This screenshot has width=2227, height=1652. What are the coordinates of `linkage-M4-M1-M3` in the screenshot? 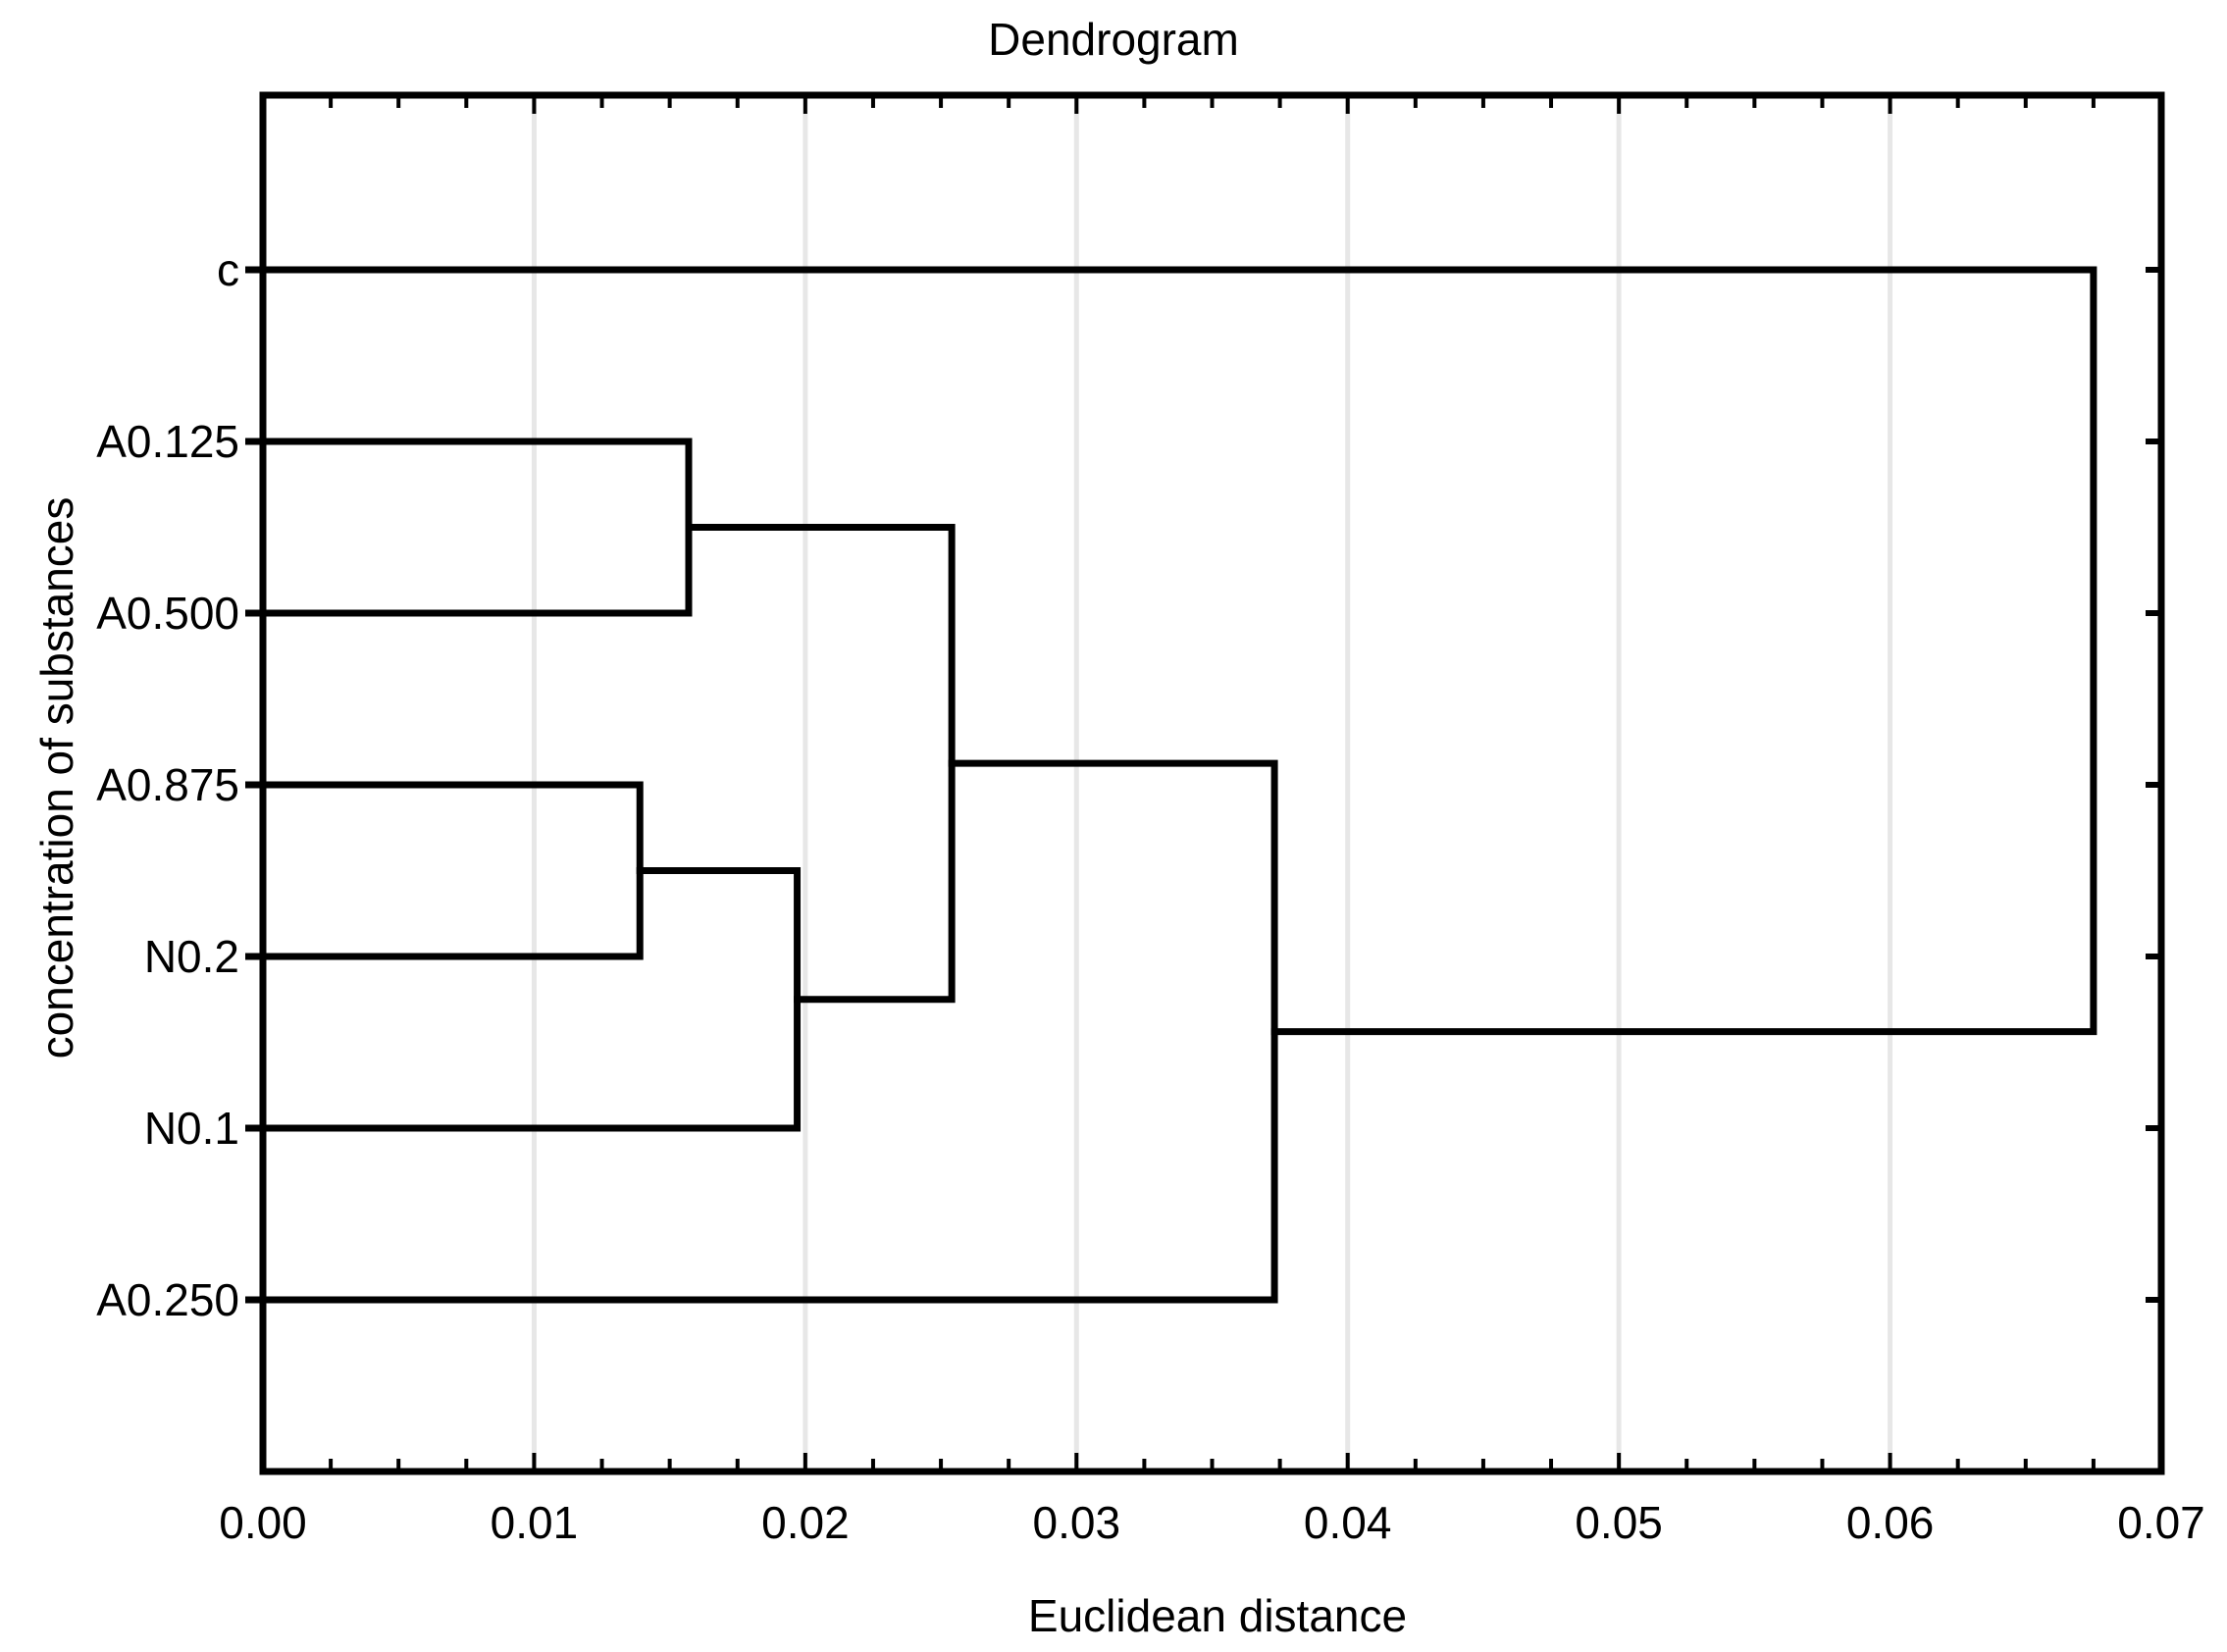 It's located at (821, 764).